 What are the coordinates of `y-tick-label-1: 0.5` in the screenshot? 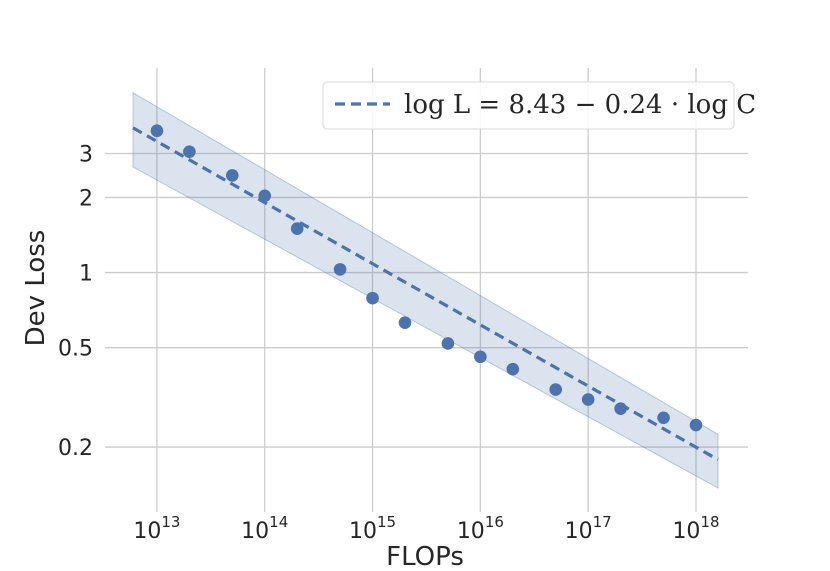 It's located at (75, 349).